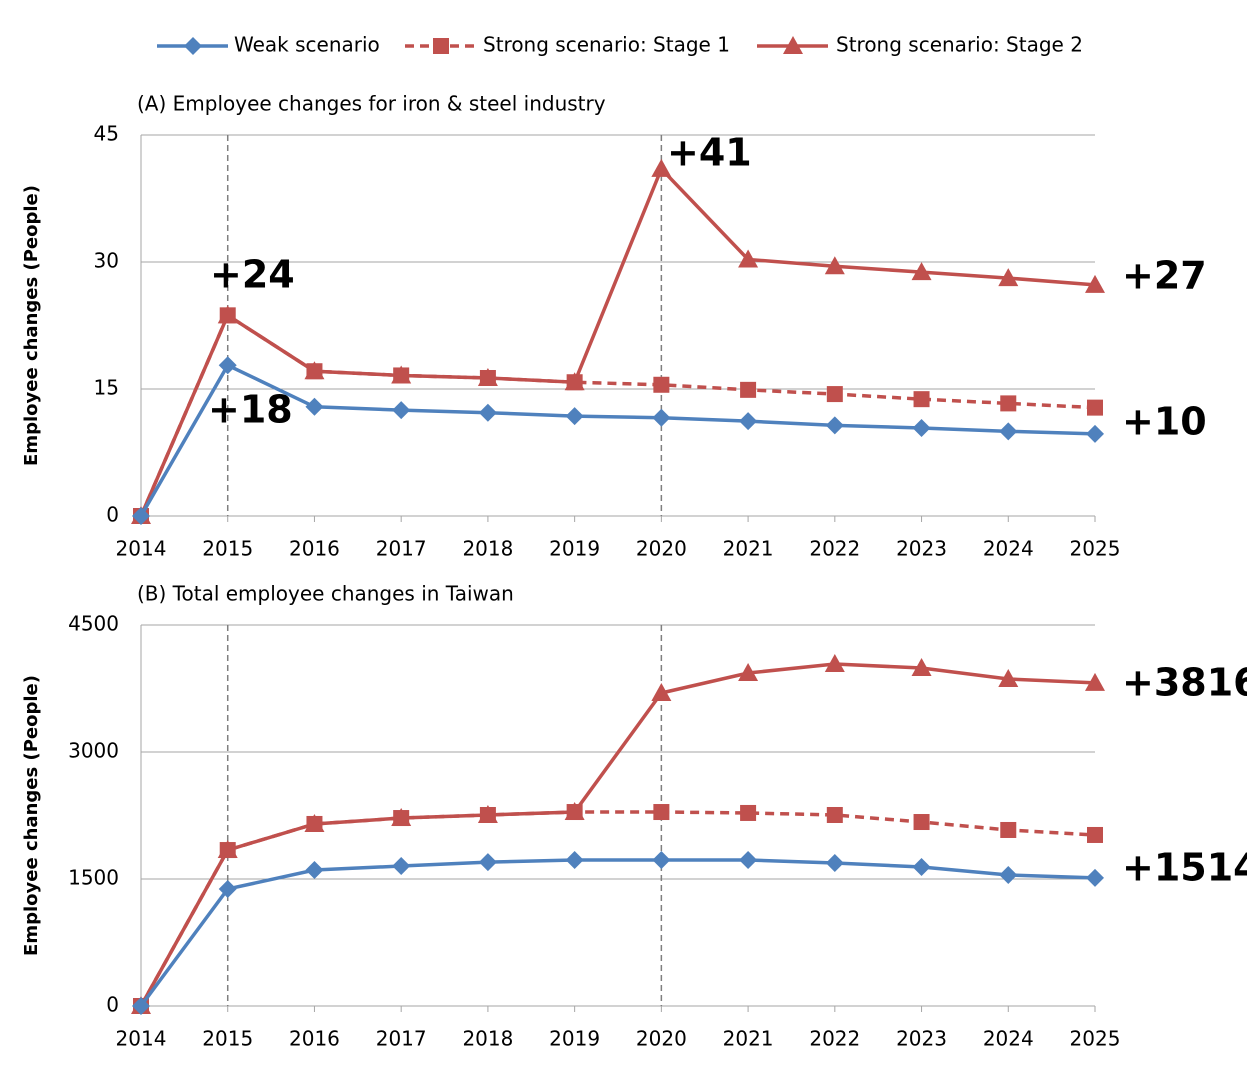 The image size is (1247, 1065). What do you see at coordinates (709, 153) in the screenshot?
I see `annotation: +41` at bounding box center [709, 153].